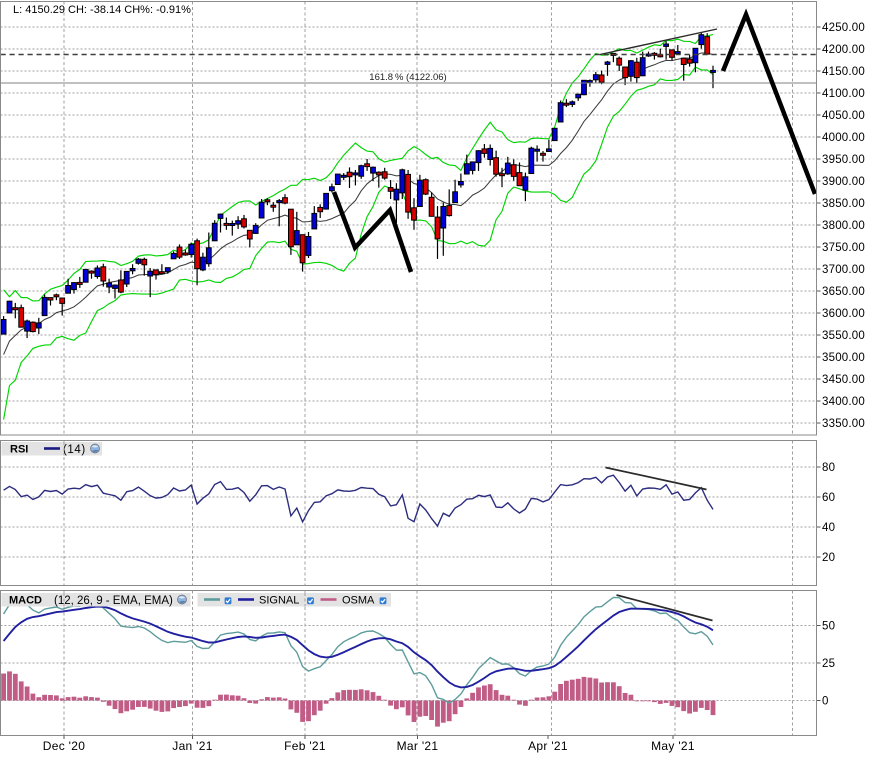 The height and width of the screenshot is (765, 876). Describe the element at coordinates (843, 270) in the screenshot. I see `svg-text: 3700.00` at that location.